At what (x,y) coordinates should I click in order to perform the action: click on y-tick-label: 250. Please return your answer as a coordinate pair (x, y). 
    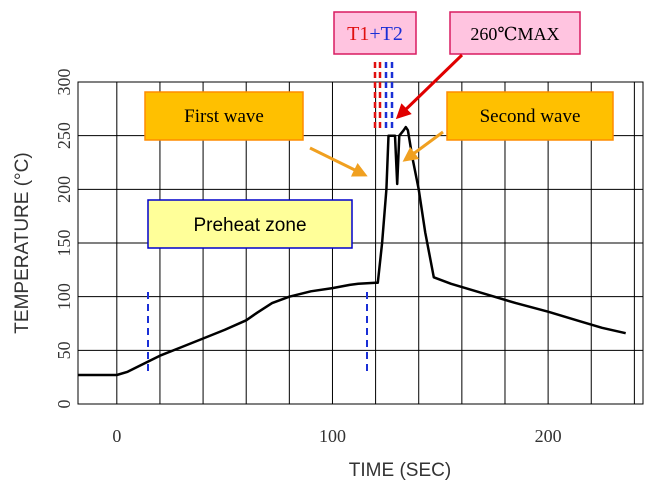
    Looking at the image, I should click on (64, 135).